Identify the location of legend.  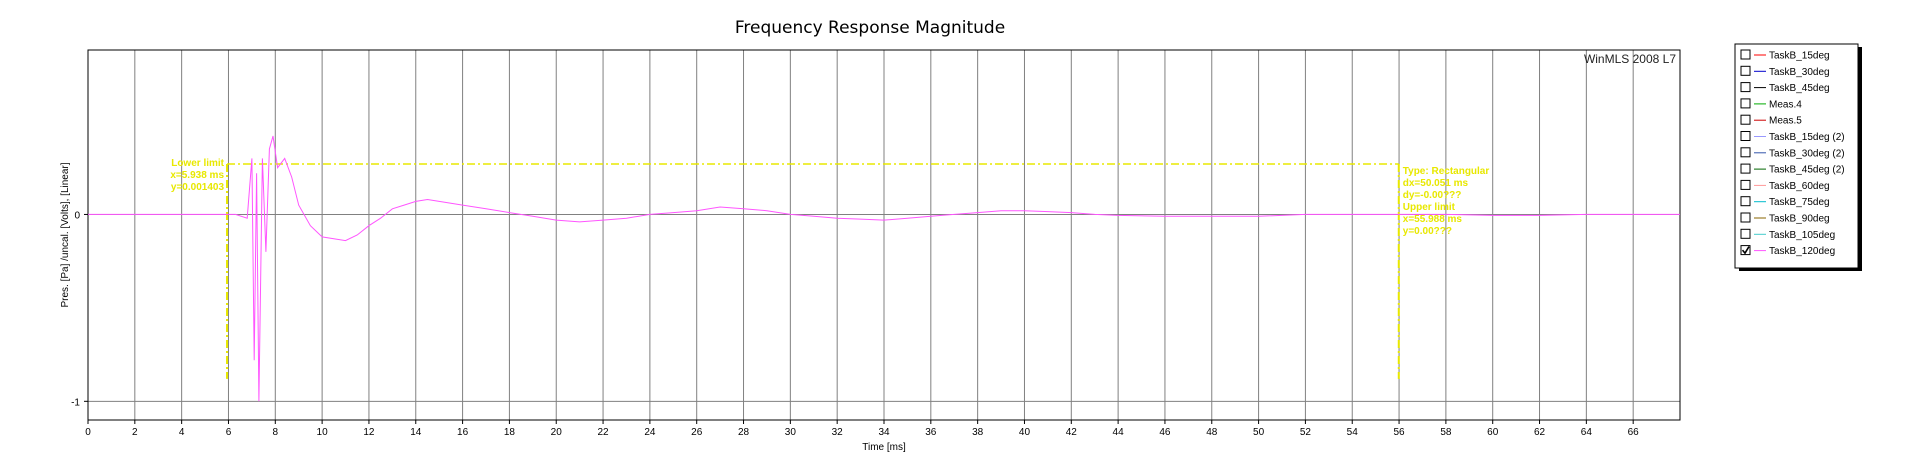
(1796, 156).